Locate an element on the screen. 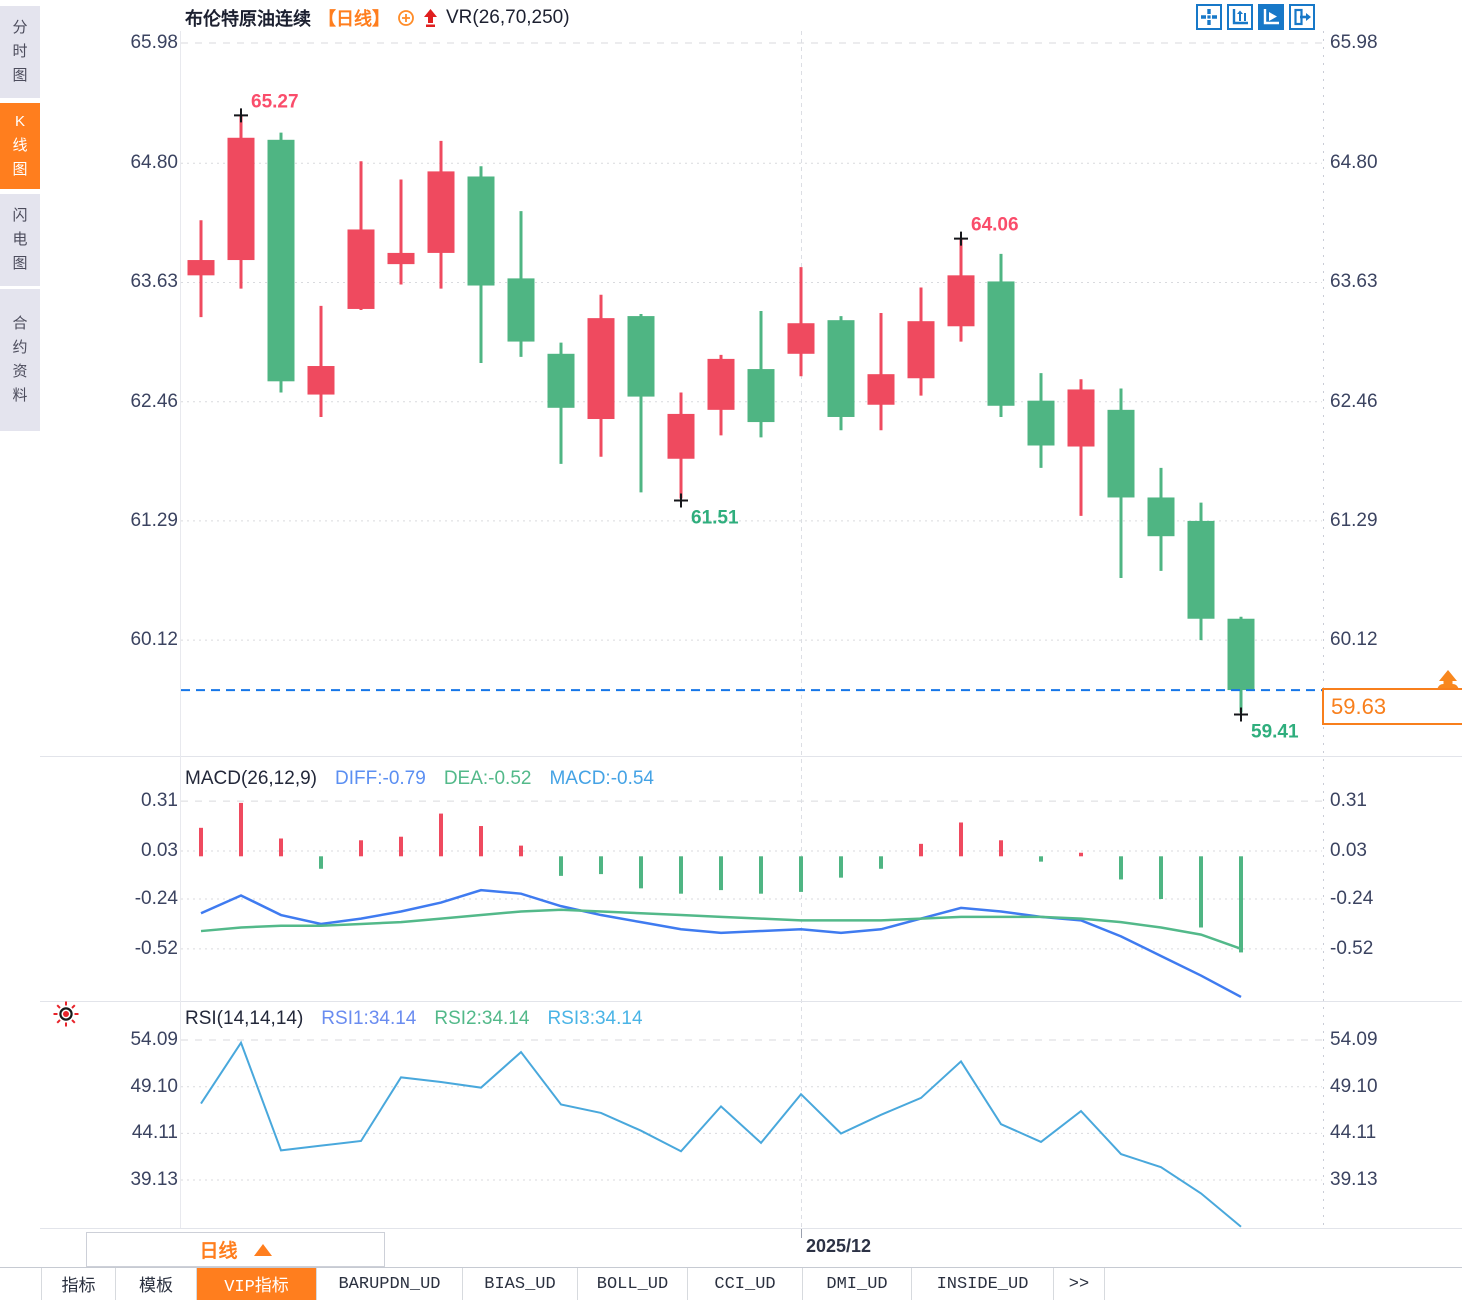 The image size is (1462, 1300). tab-vip: VIP指标 is located at coordinates (257, 1284).